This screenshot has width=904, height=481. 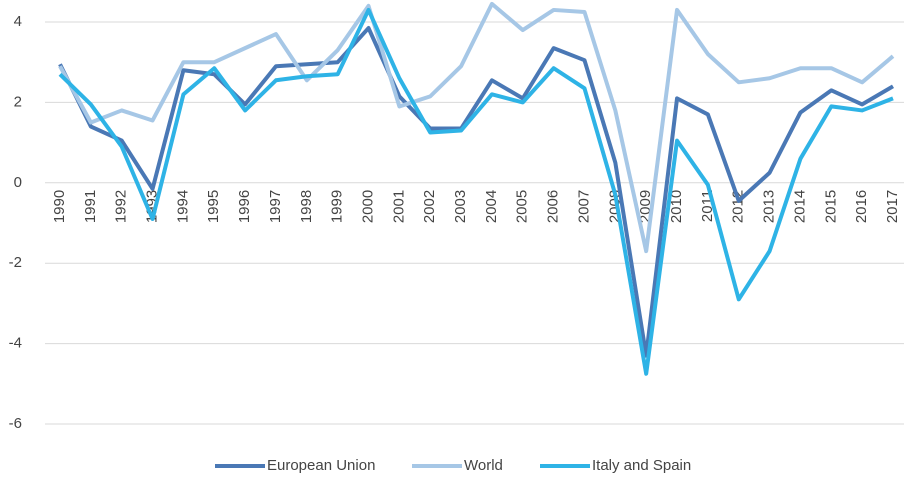 I want to click on x-tick-label: 1990, so click(x=59, y=206).